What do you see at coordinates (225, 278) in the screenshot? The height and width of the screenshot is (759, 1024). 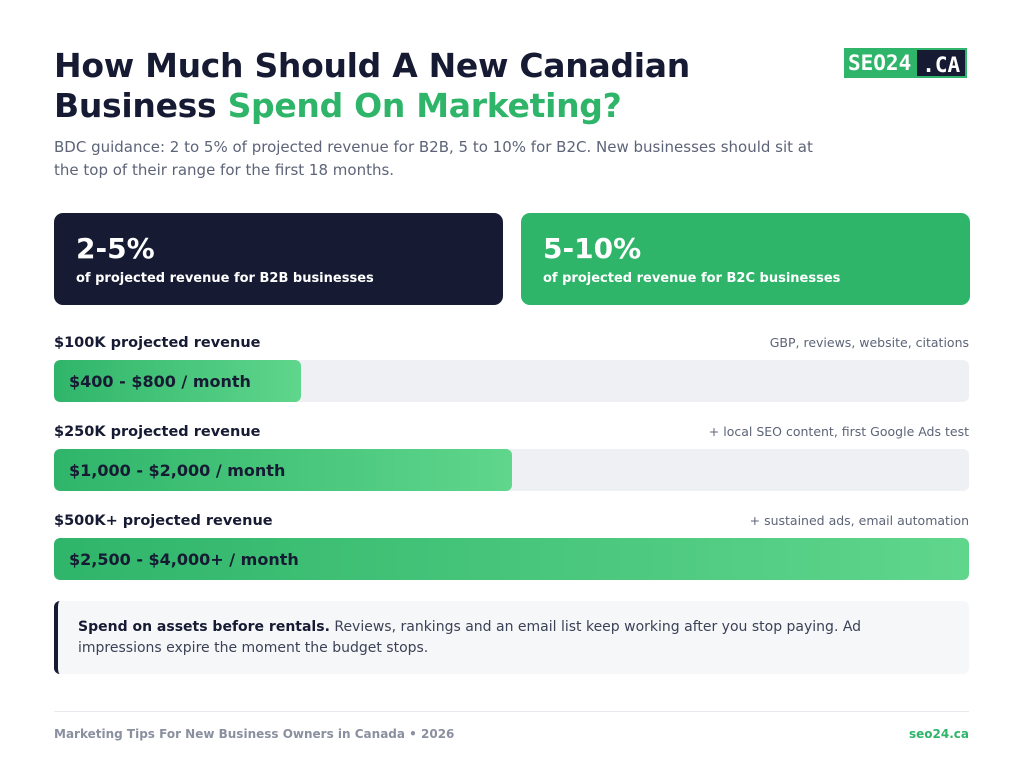 I see `stat-b2b-caption: of projected revenue for B2B businesses` at bounding box center [225, 278].